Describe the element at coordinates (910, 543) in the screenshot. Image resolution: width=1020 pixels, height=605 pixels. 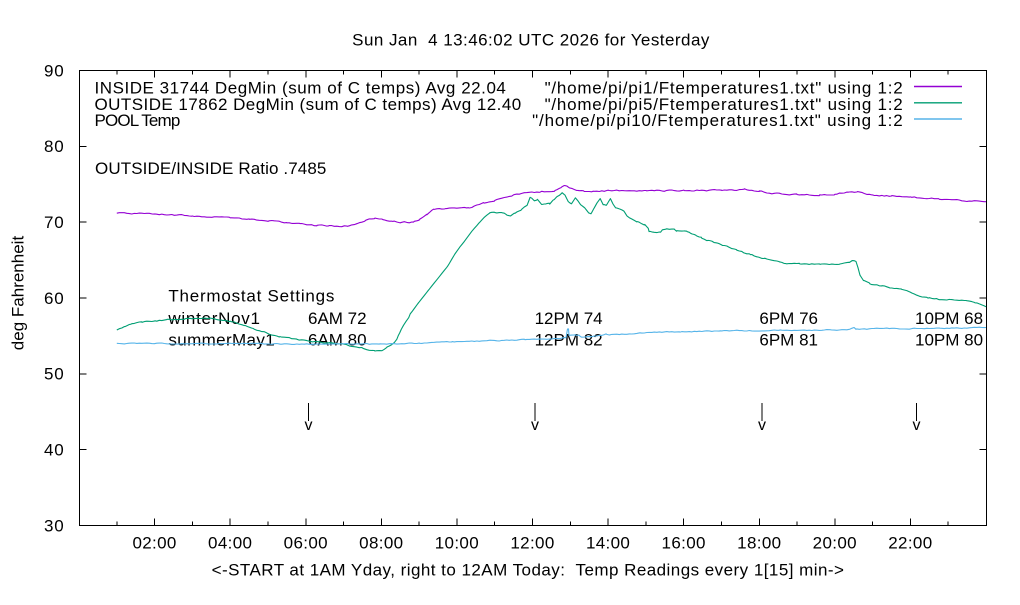
I see `svg-text: 22:00` at that location.